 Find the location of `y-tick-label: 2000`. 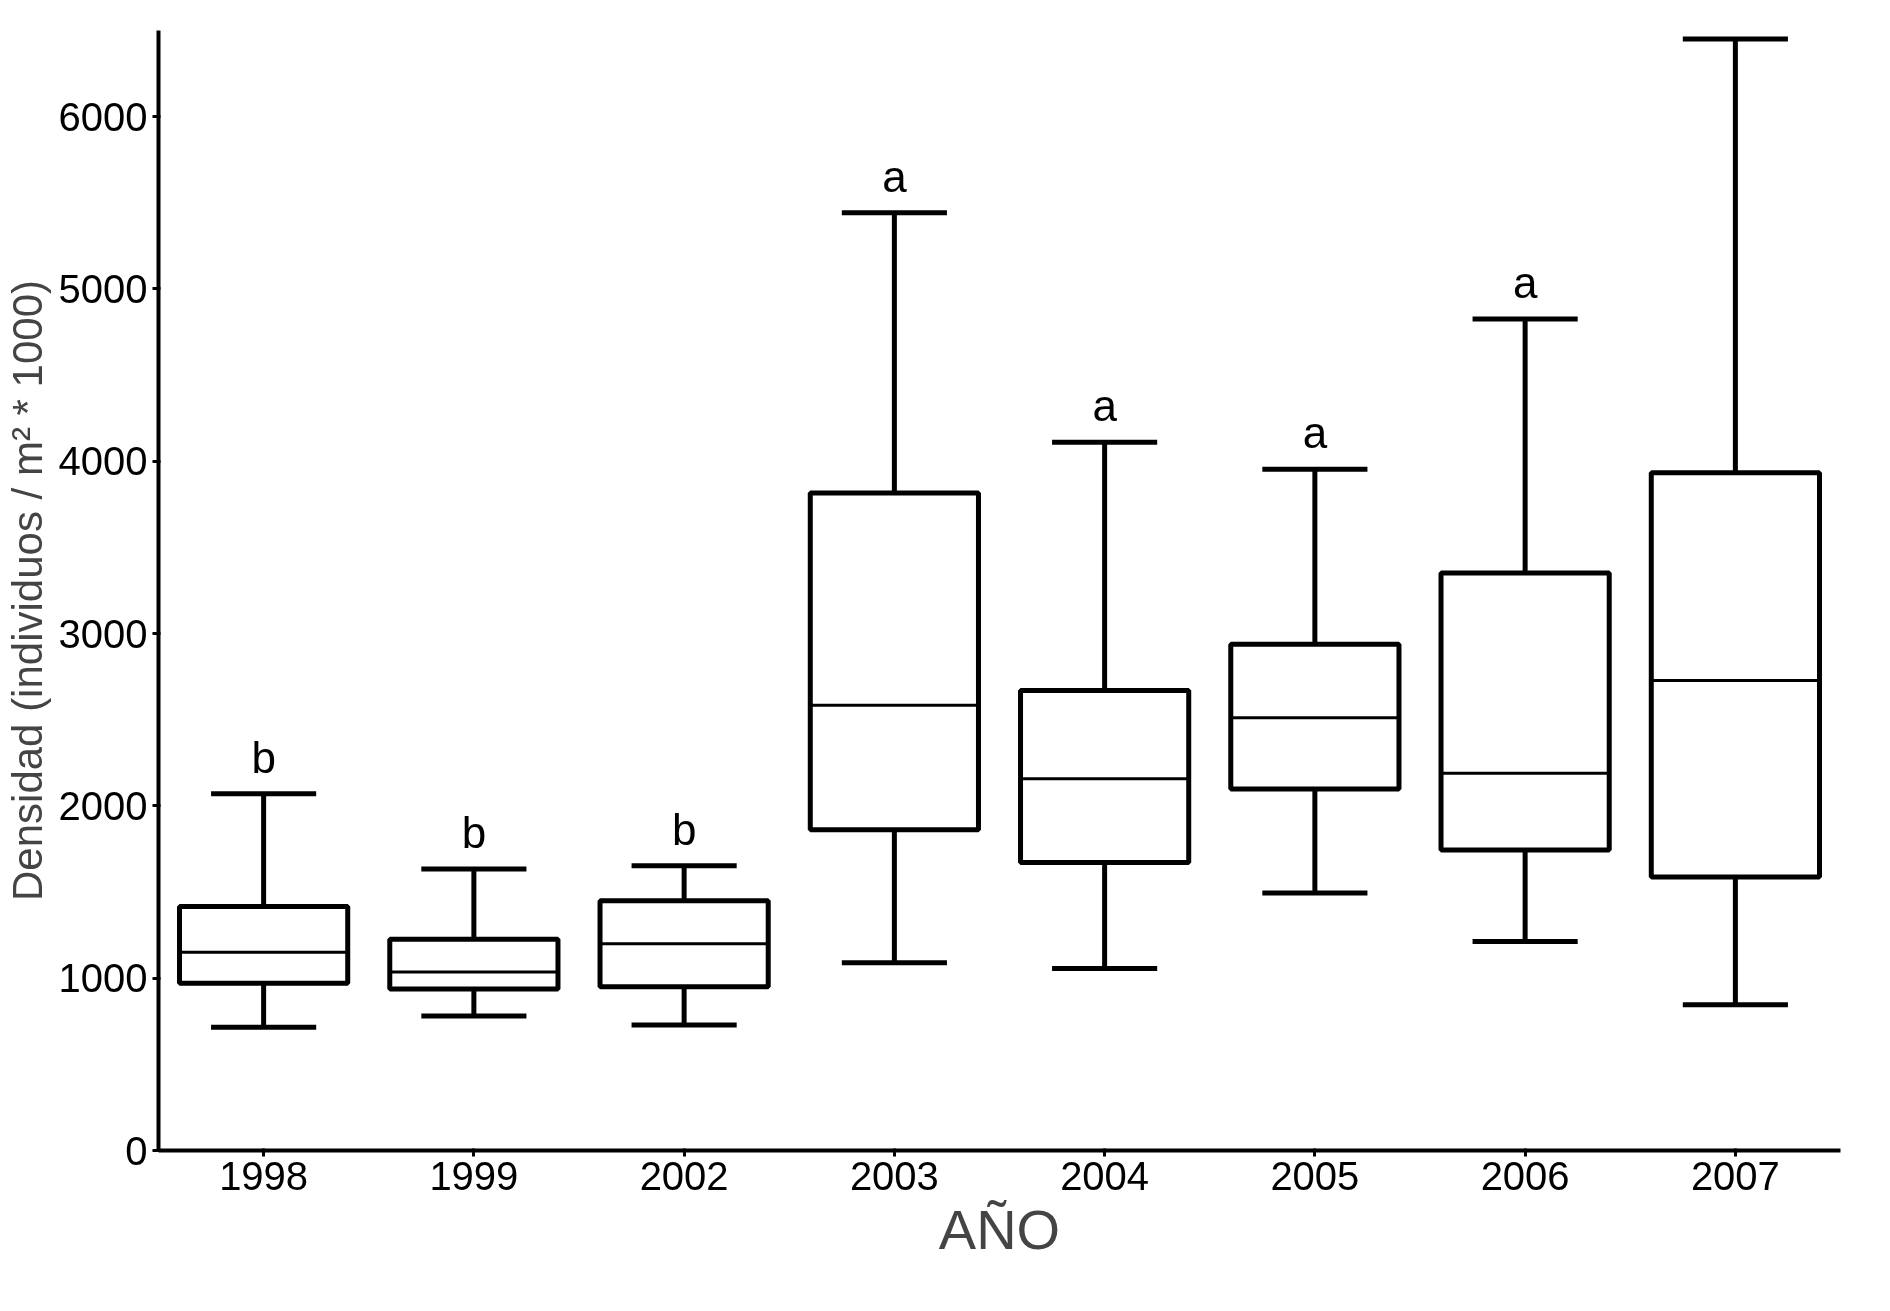

y-tick-label: 2000 is located at coordinates (103, 805).